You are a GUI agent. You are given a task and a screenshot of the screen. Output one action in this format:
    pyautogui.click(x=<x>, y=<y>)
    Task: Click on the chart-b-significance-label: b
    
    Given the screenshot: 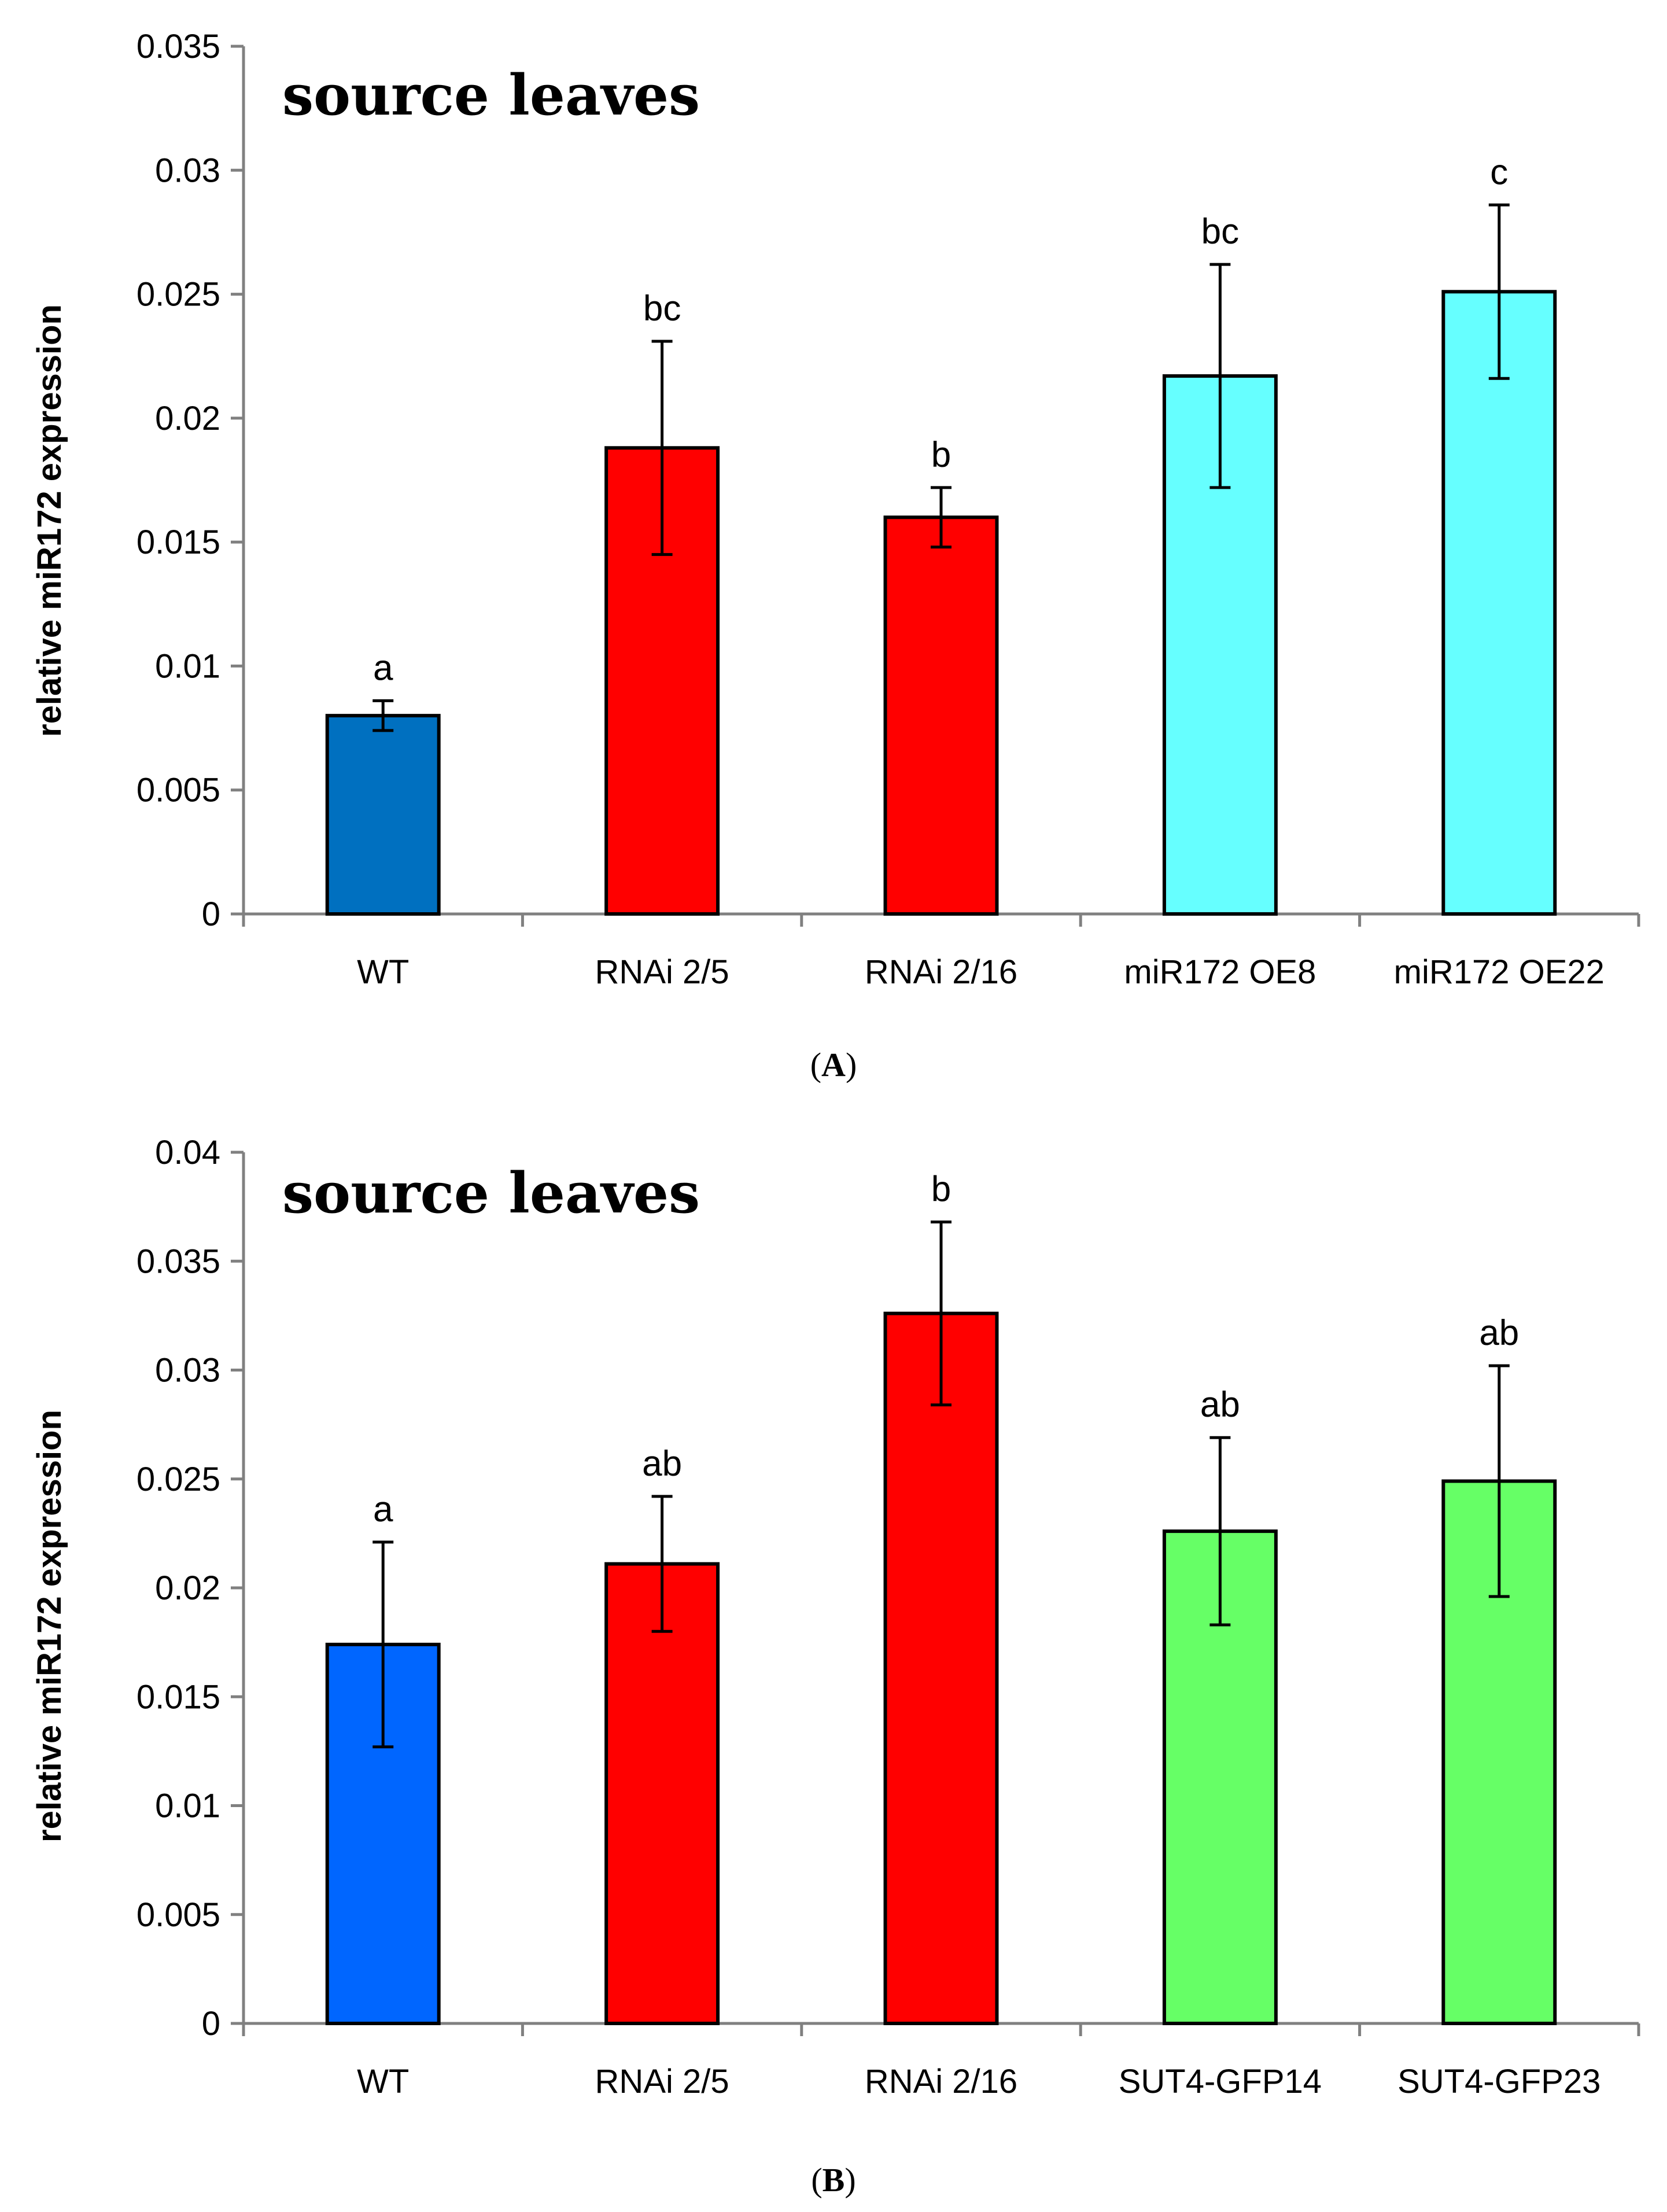 What is the action you would take?
    pyautogui.click(x=941, y=1189)
    